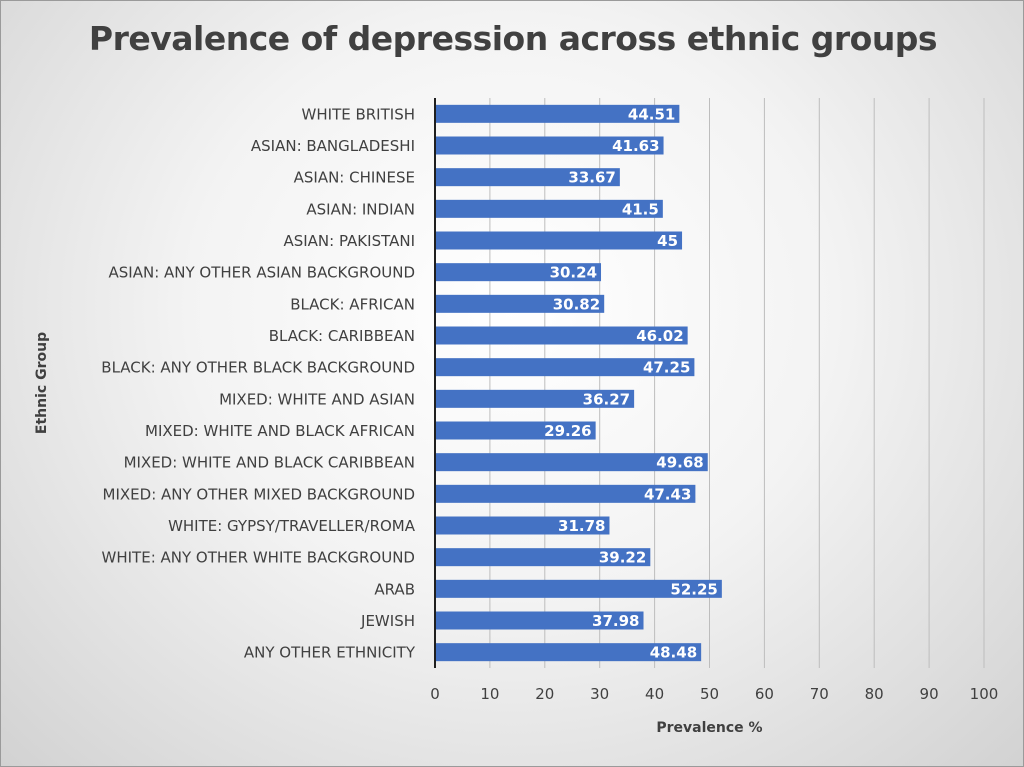  Describe the element at coordinates (317, 399) in the screenshot. I see `category-label: MIXED: WHITE AND ASIAN` at that location.